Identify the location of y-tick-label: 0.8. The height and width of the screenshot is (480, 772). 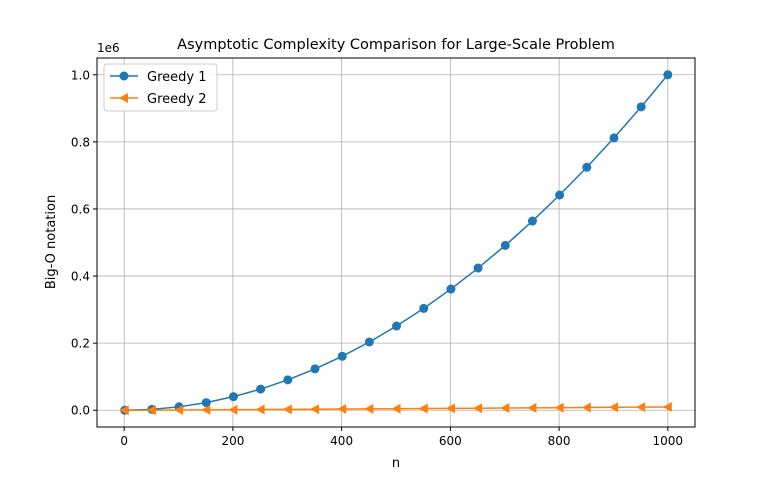
(80, 142).